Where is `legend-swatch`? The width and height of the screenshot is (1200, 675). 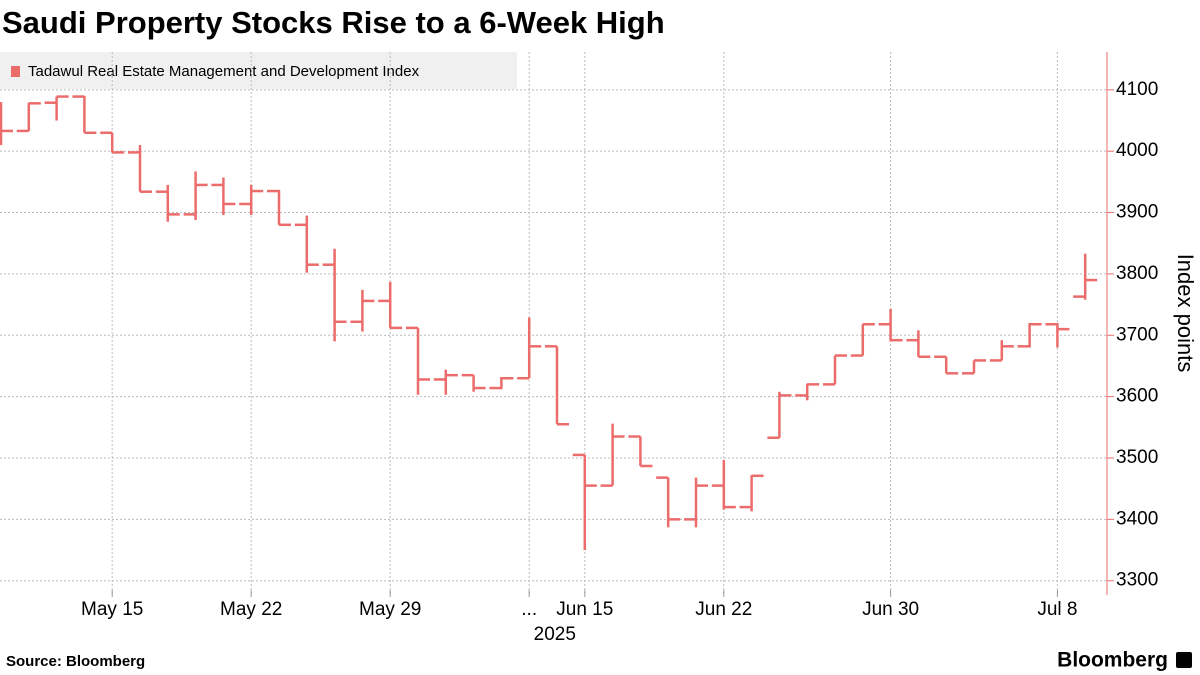 legend-swatch is located at coordinates (15, 71).